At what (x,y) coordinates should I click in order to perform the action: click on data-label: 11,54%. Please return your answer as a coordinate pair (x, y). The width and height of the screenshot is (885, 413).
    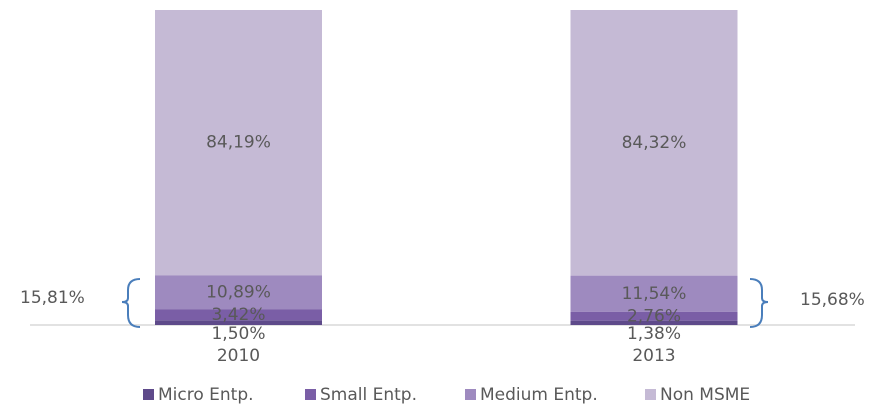
    Looking at the image, I should click on (654, 294).